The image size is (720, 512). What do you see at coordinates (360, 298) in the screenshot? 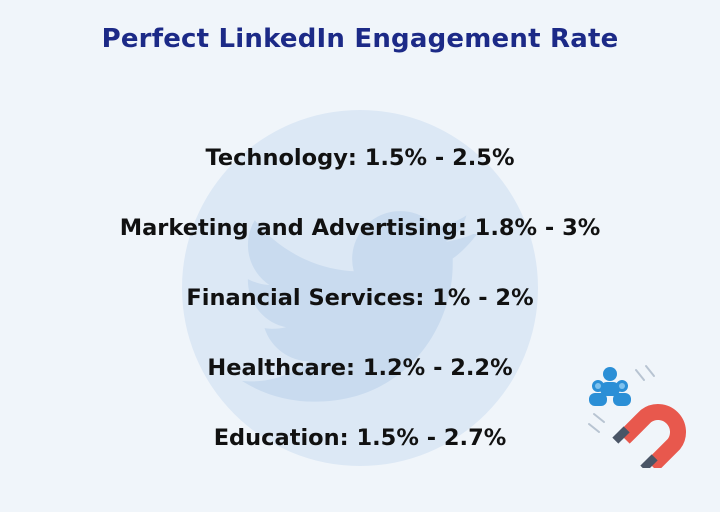
I see `stat-financial-services: Financial Services: 1% - 2%` at bounding box center [360, 298].